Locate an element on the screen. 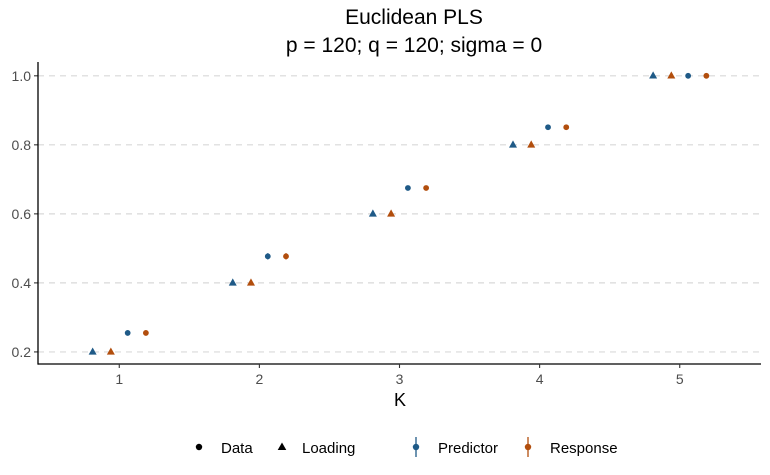 This screenshot has height=475, width=770. point-predictor-loading-k3 is located at coordinates (372, 213).